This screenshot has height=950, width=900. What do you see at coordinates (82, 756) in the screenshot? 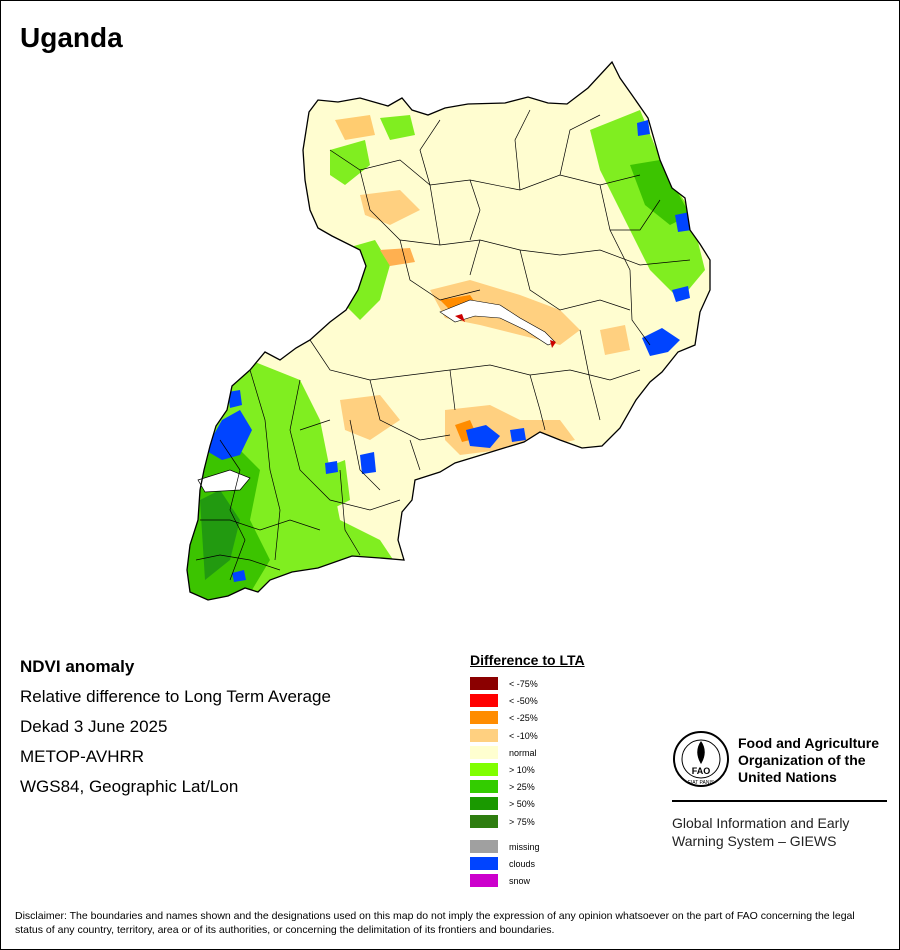
I see `product-sensor: METOP-AVHRR` at bounding box center [82, 756].